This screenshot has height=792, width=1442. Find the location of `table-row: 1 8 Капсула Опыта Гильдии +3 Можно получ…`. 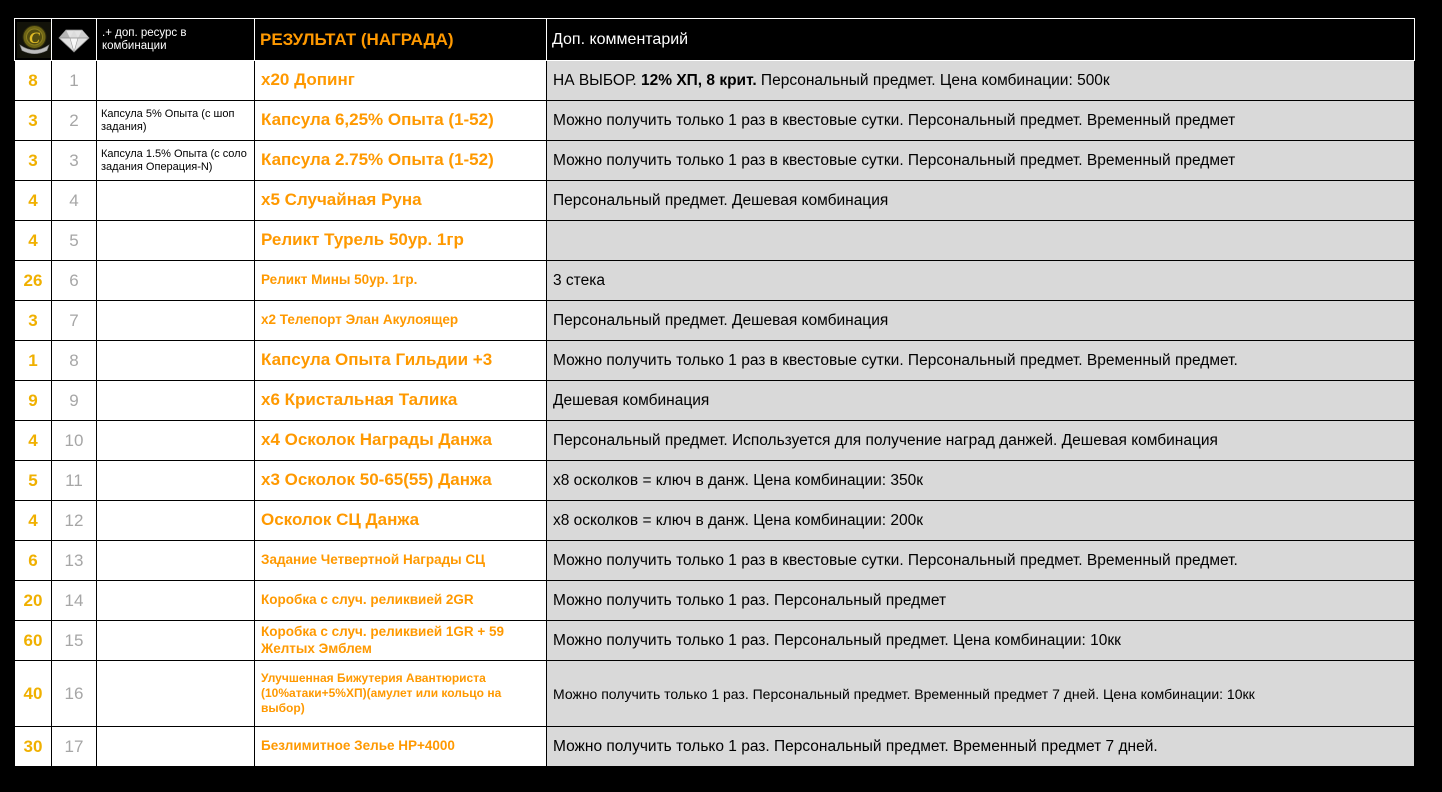

table-row: 1 8 Капсула Опыта Гильдии +3 Можно получ… is located at coordinates (714, 360).